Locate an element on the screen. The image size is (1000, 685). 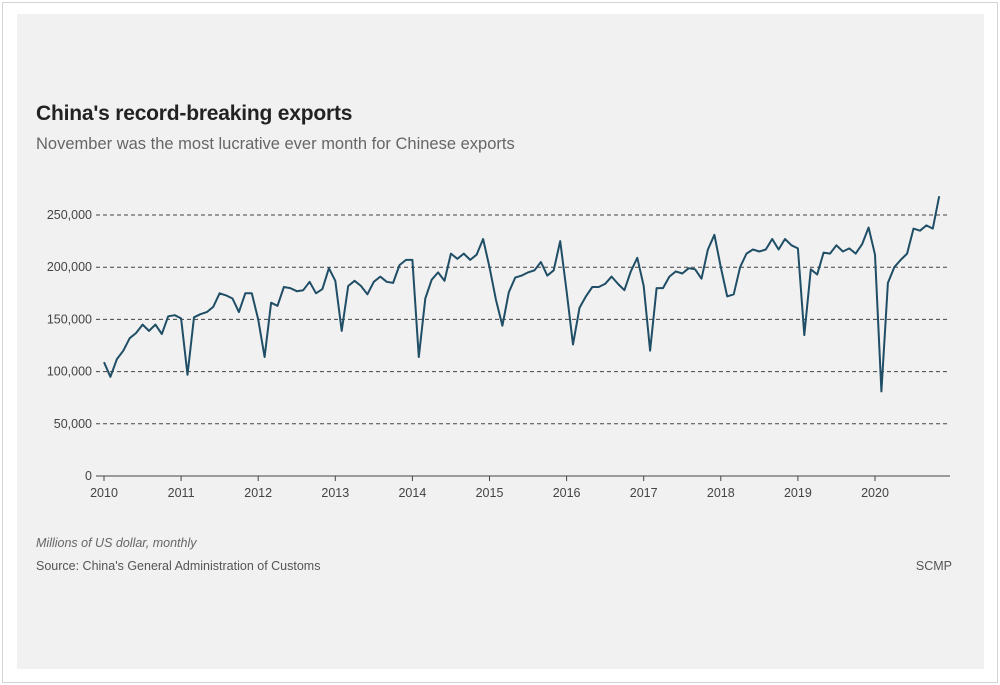
x-tick-label: 2015 is located at coordinates (490, 493).